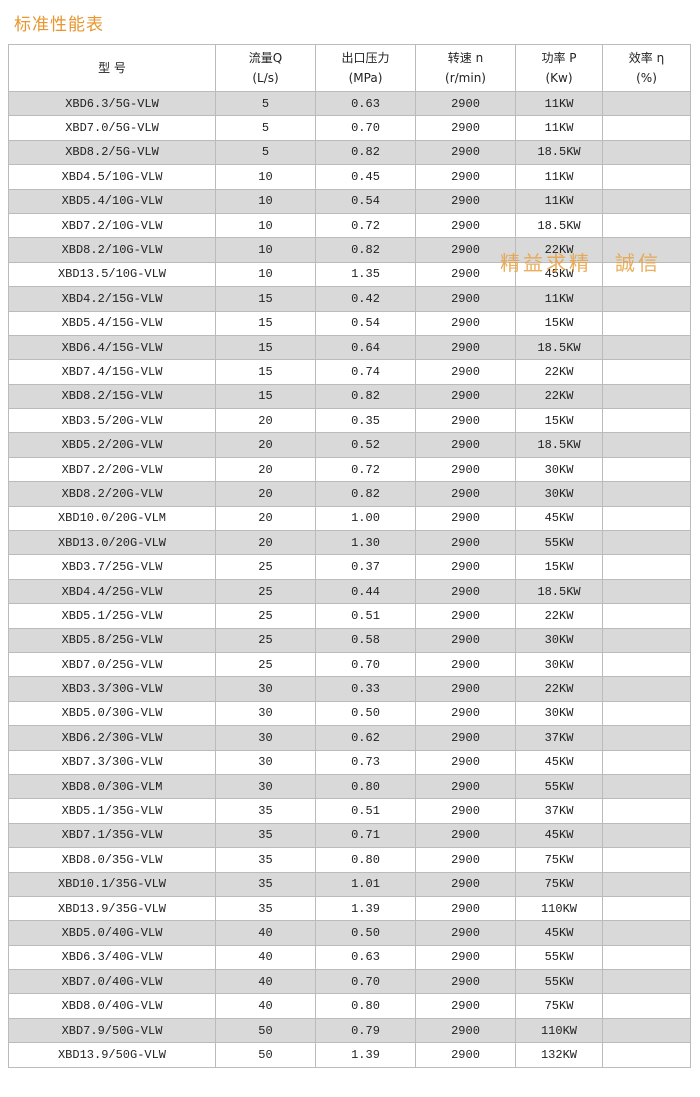  I want to click on table-cell: 0.82, so click(365, 152).